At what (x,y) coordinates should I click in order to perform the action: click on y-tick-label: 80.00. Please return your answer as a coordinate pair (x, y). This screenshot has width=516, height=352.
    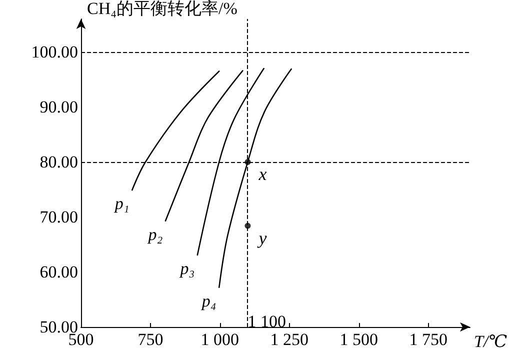
    Looking at the image, I should click on (59, 162).